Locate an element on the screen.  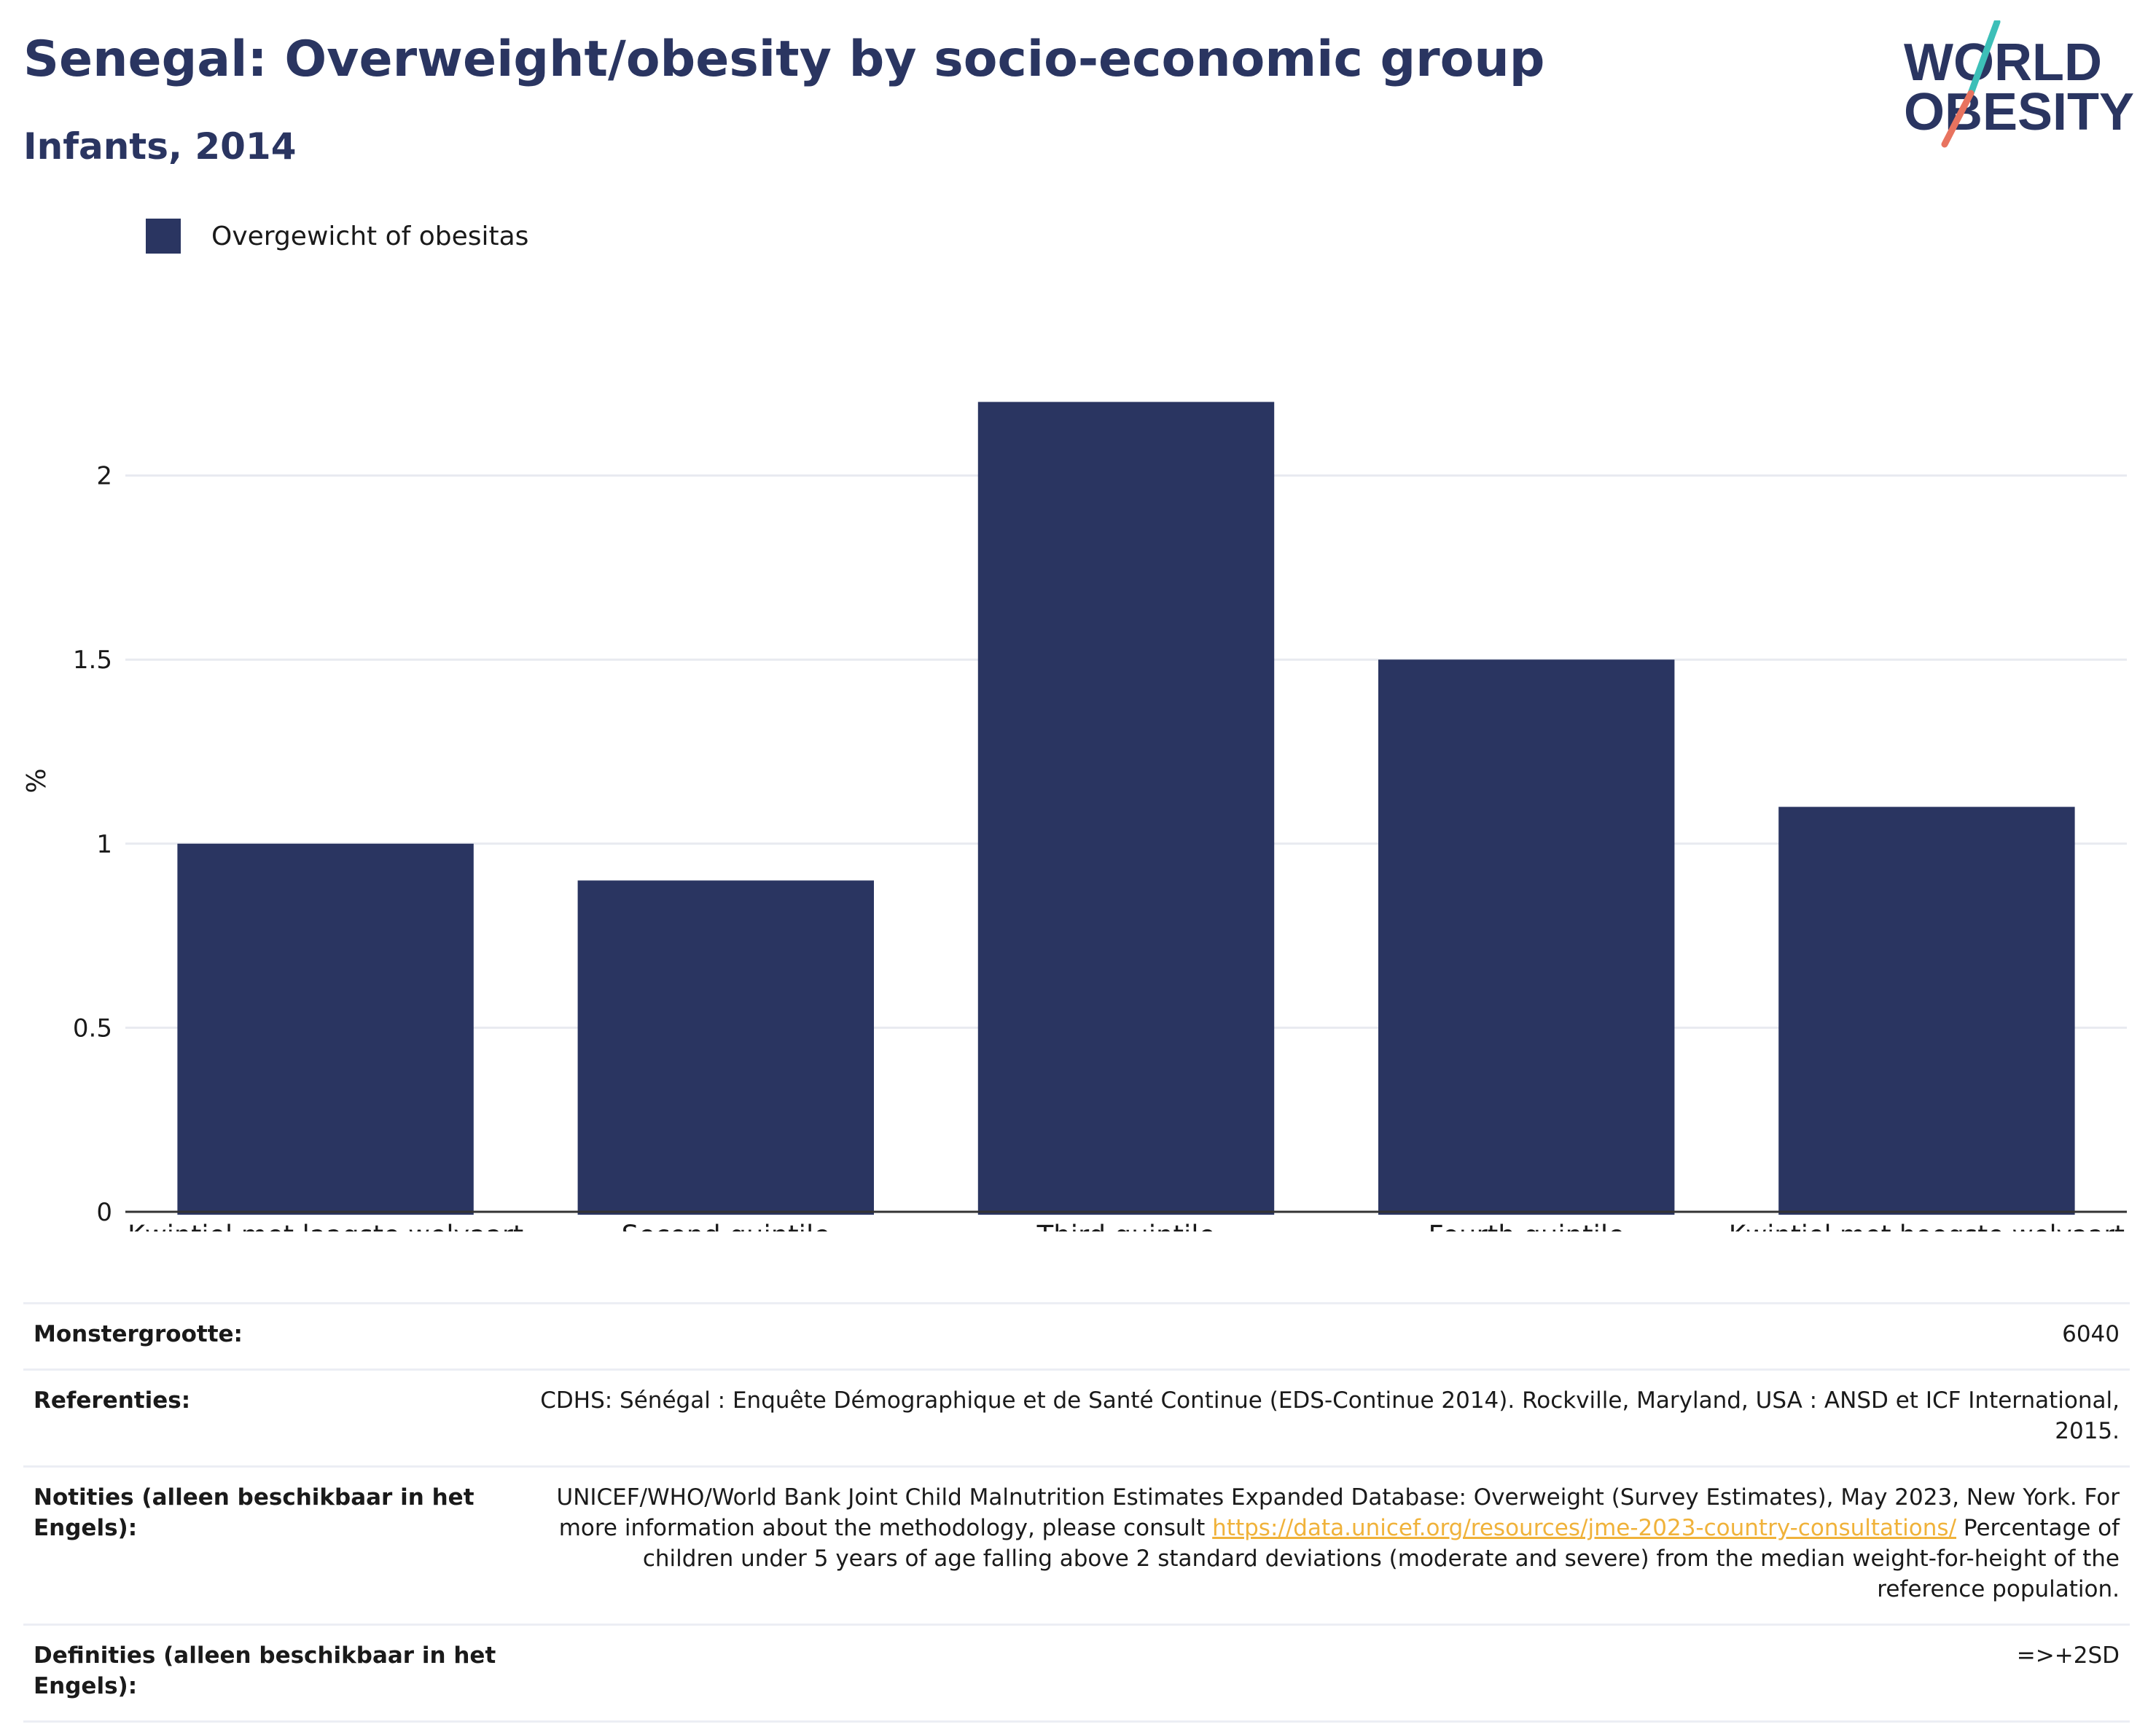
y-tick-label: 0 is located at coordinates (104, 1212).